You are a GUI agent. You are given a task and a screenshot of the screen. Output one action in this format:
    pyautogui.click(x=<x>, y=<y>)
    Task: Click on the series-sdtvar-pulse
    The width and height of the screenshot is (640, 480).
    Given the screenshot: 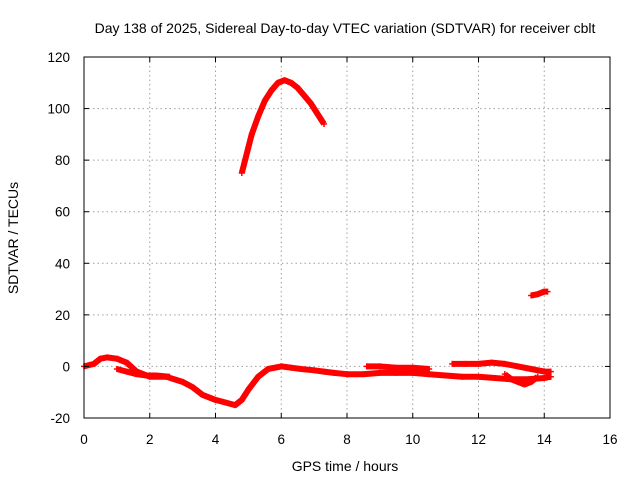 What is the action you would take?
    pyautogui.click(x=282, y=127)
    